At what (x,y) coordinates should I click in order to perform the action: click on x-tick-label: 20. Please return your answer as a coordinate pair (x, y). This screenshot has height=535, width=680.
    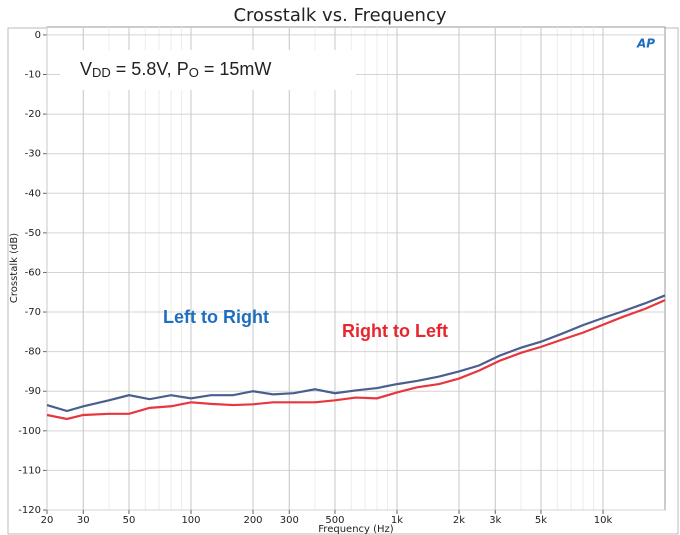
    Looking at the image, I should click on (47, 520).